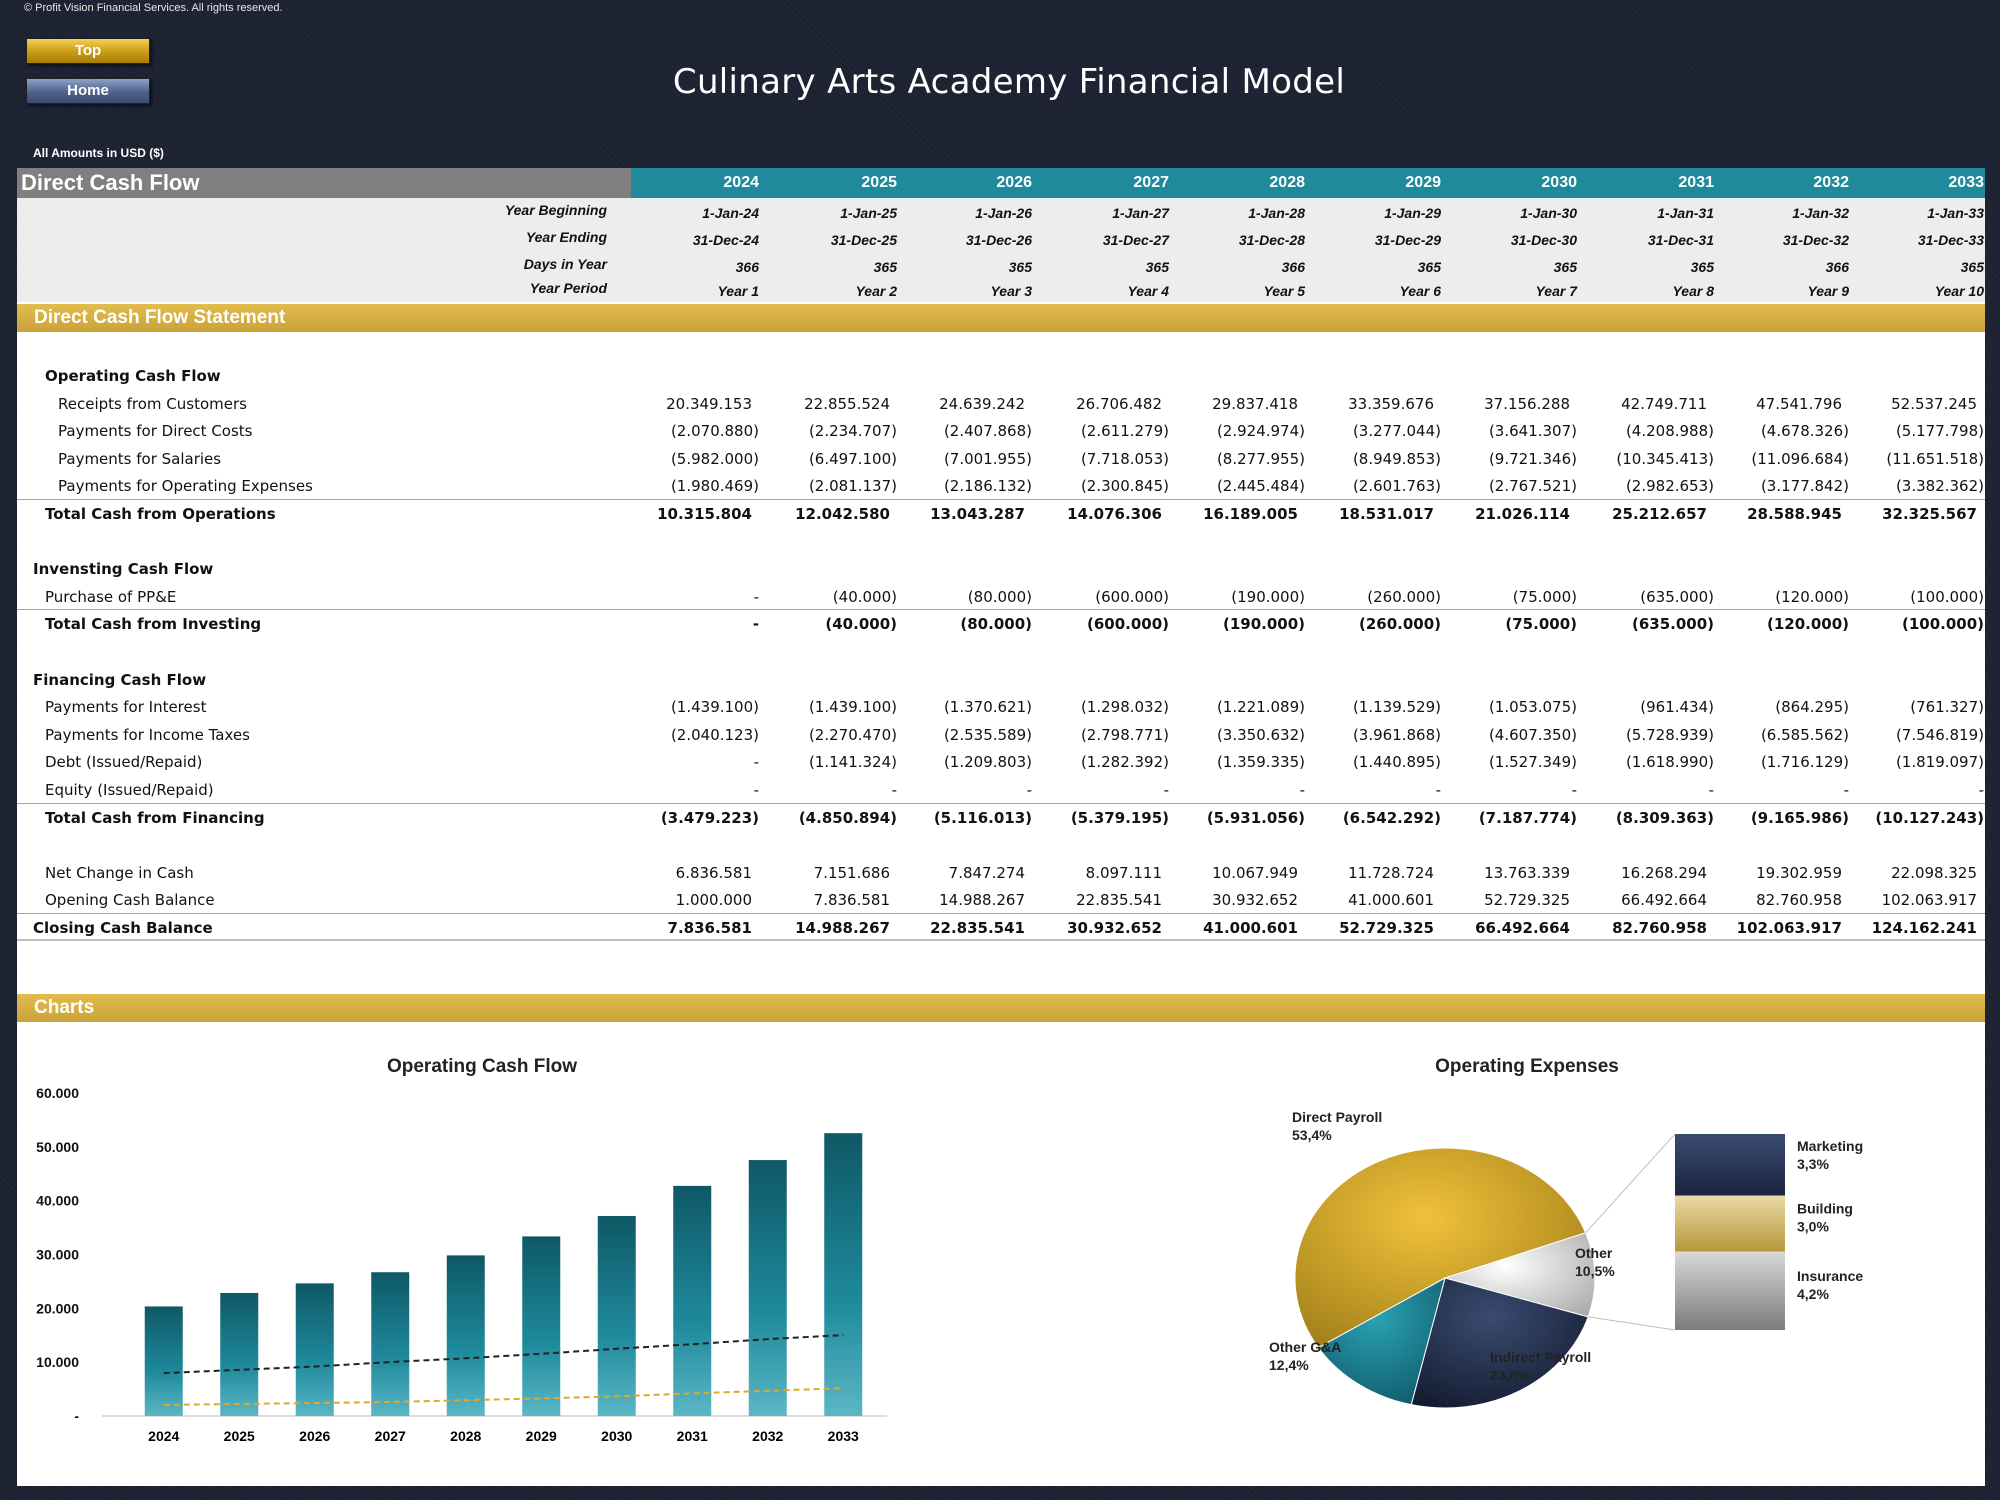 The image size is (2000, 1500). What do you see at coordinates (1543, 240) in the screenshot?
I see `meta-cell: 31-Dec-30` at bounding box center [1543, 240].